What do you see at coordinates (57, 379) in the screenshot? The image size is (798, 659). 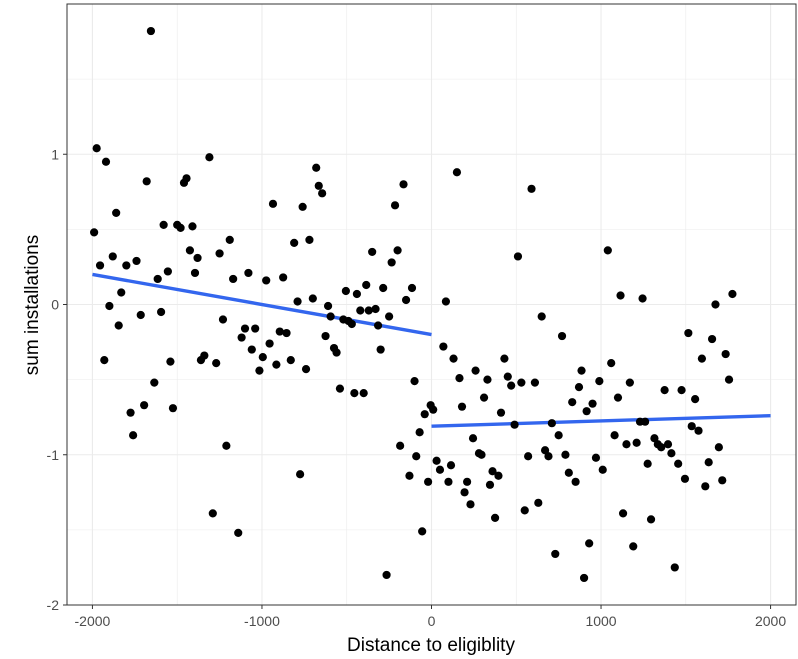 I see `y-axis-ticks: -2 -1 0 1` at bounding box center [57, 379].